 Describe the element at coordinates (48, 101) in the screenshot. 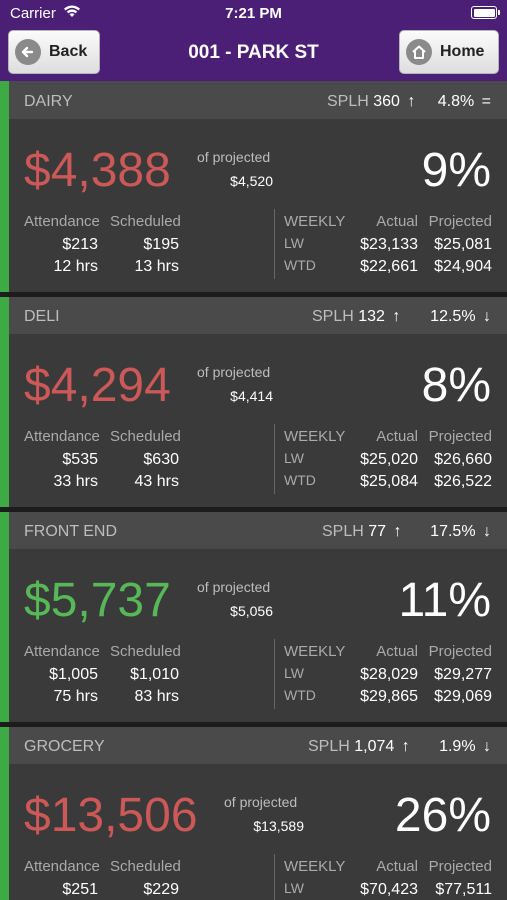

I see `department-name: DAIRY` at that location.